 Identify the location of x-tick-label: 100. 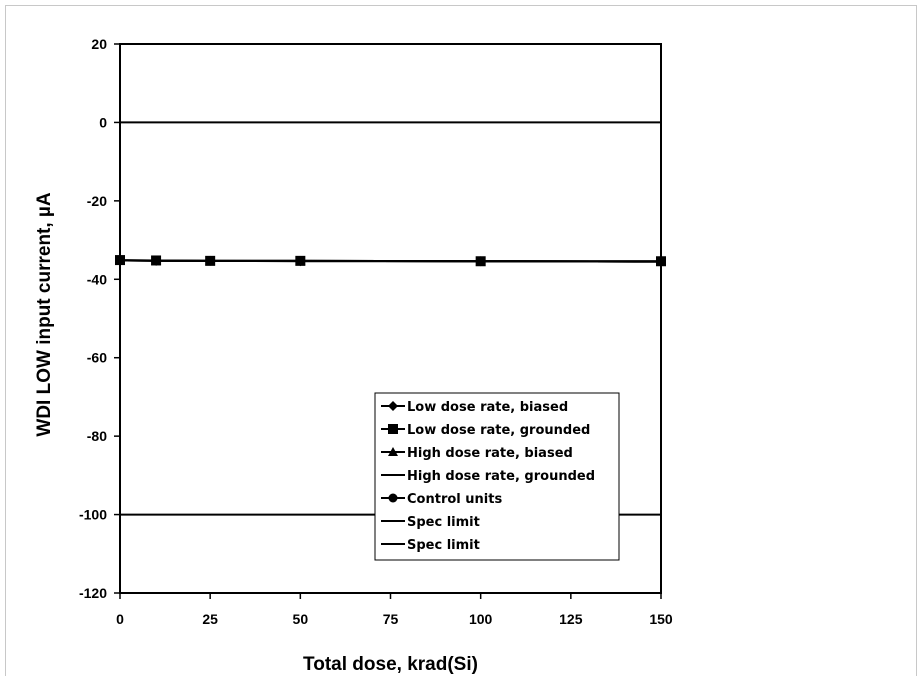
(481, 619).